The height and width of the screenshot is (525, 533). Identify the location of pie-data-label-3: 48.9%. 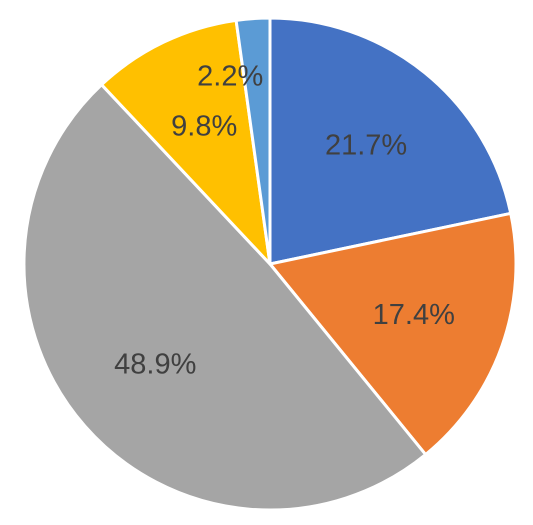
(155, 365).